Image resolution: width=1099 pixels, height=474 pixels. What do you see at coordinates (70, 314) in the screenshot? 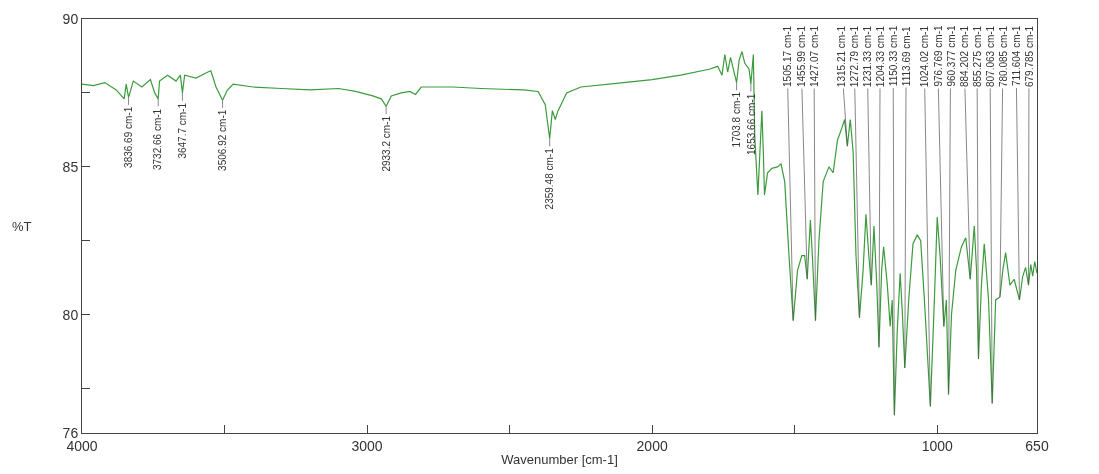
I see `y-tick-label: 80` at bounding box center [70, 314].